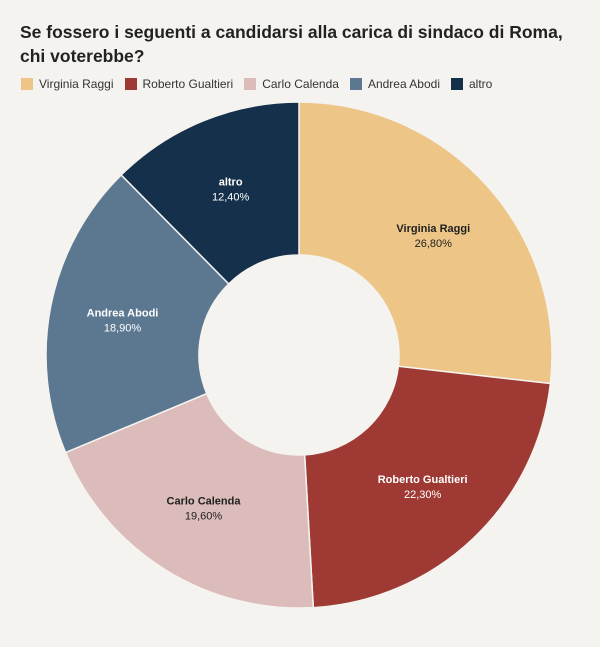 The height and width of the screenshot is (647, 600). I want to click on legend-label: Roberto Gualtieri, so click(188, 84).